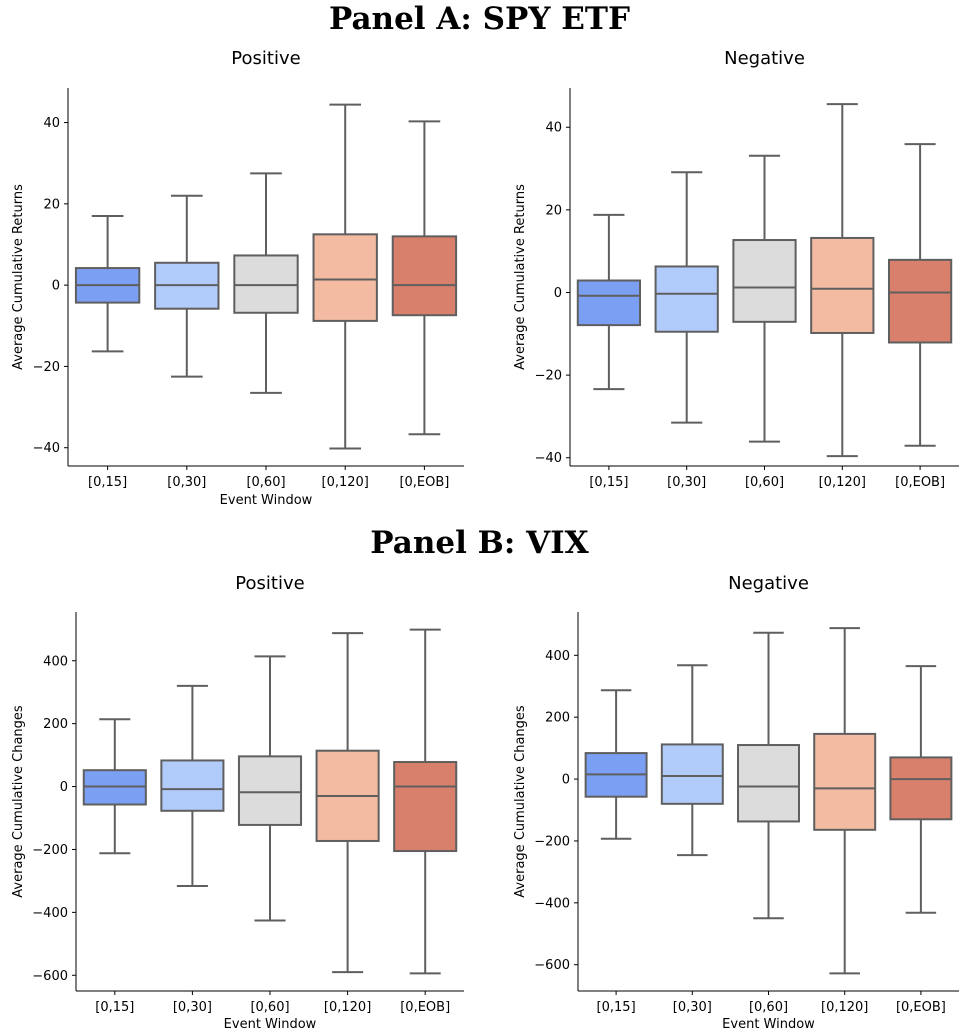  What do you see at coordinates (609, 303) in the screenshot?
I see `box-[0,15]` at bounding box center [609, 303].